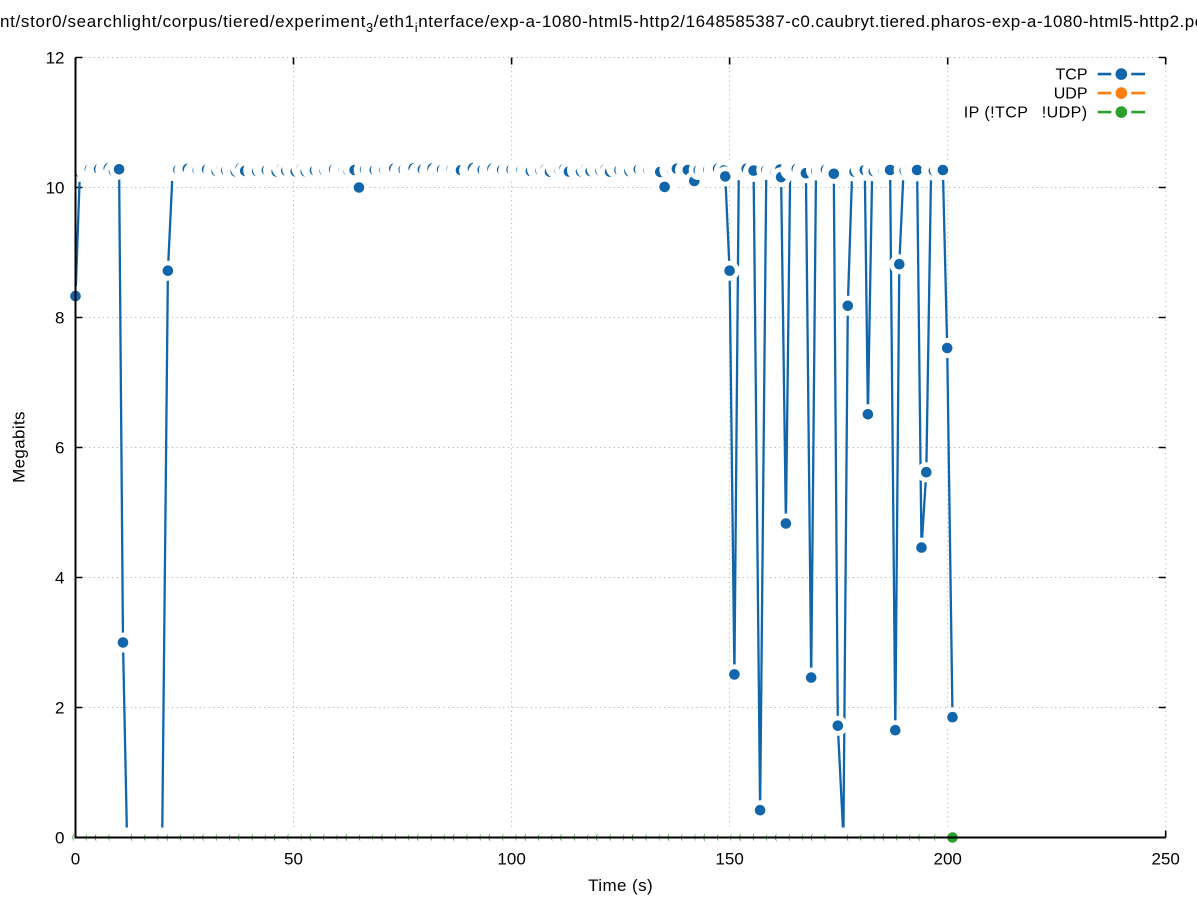  I want to click on svg-text: 6, so click(59, 448).